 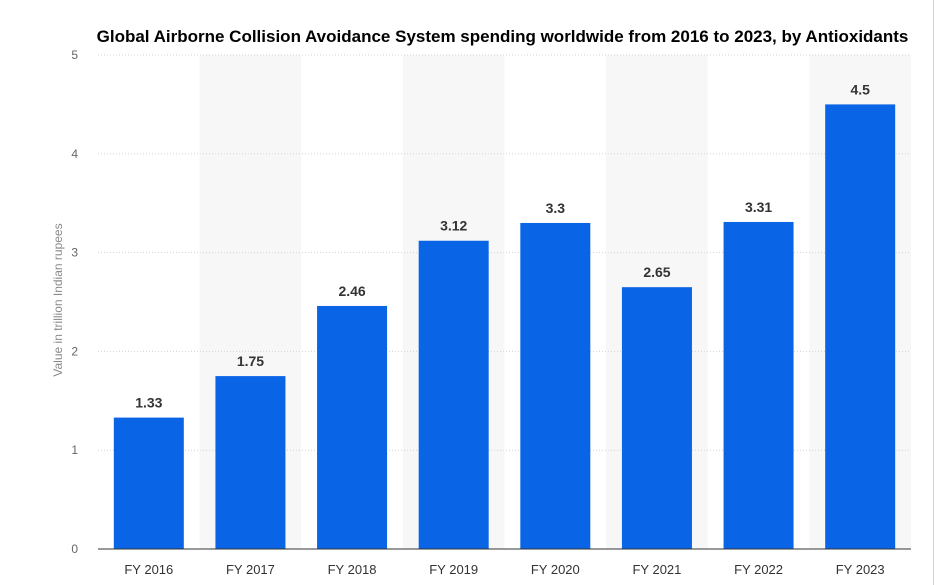 What do you see at coordinates (453, 226) in the screenshot?
I see `data-label: 3.12` at bounding box center [453, 226].